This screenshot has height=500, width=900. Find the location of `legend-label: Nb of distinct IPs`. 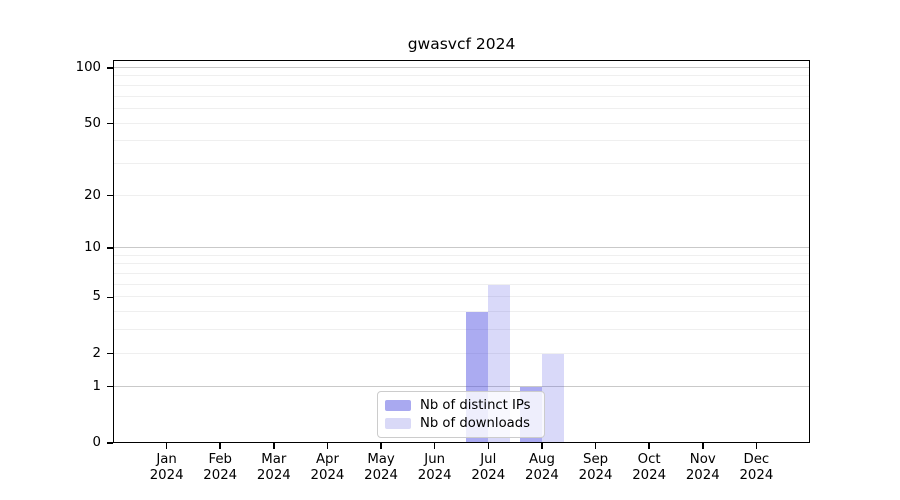

legend-label: Nb of distinct IPs is located at coordinates (475, 406).